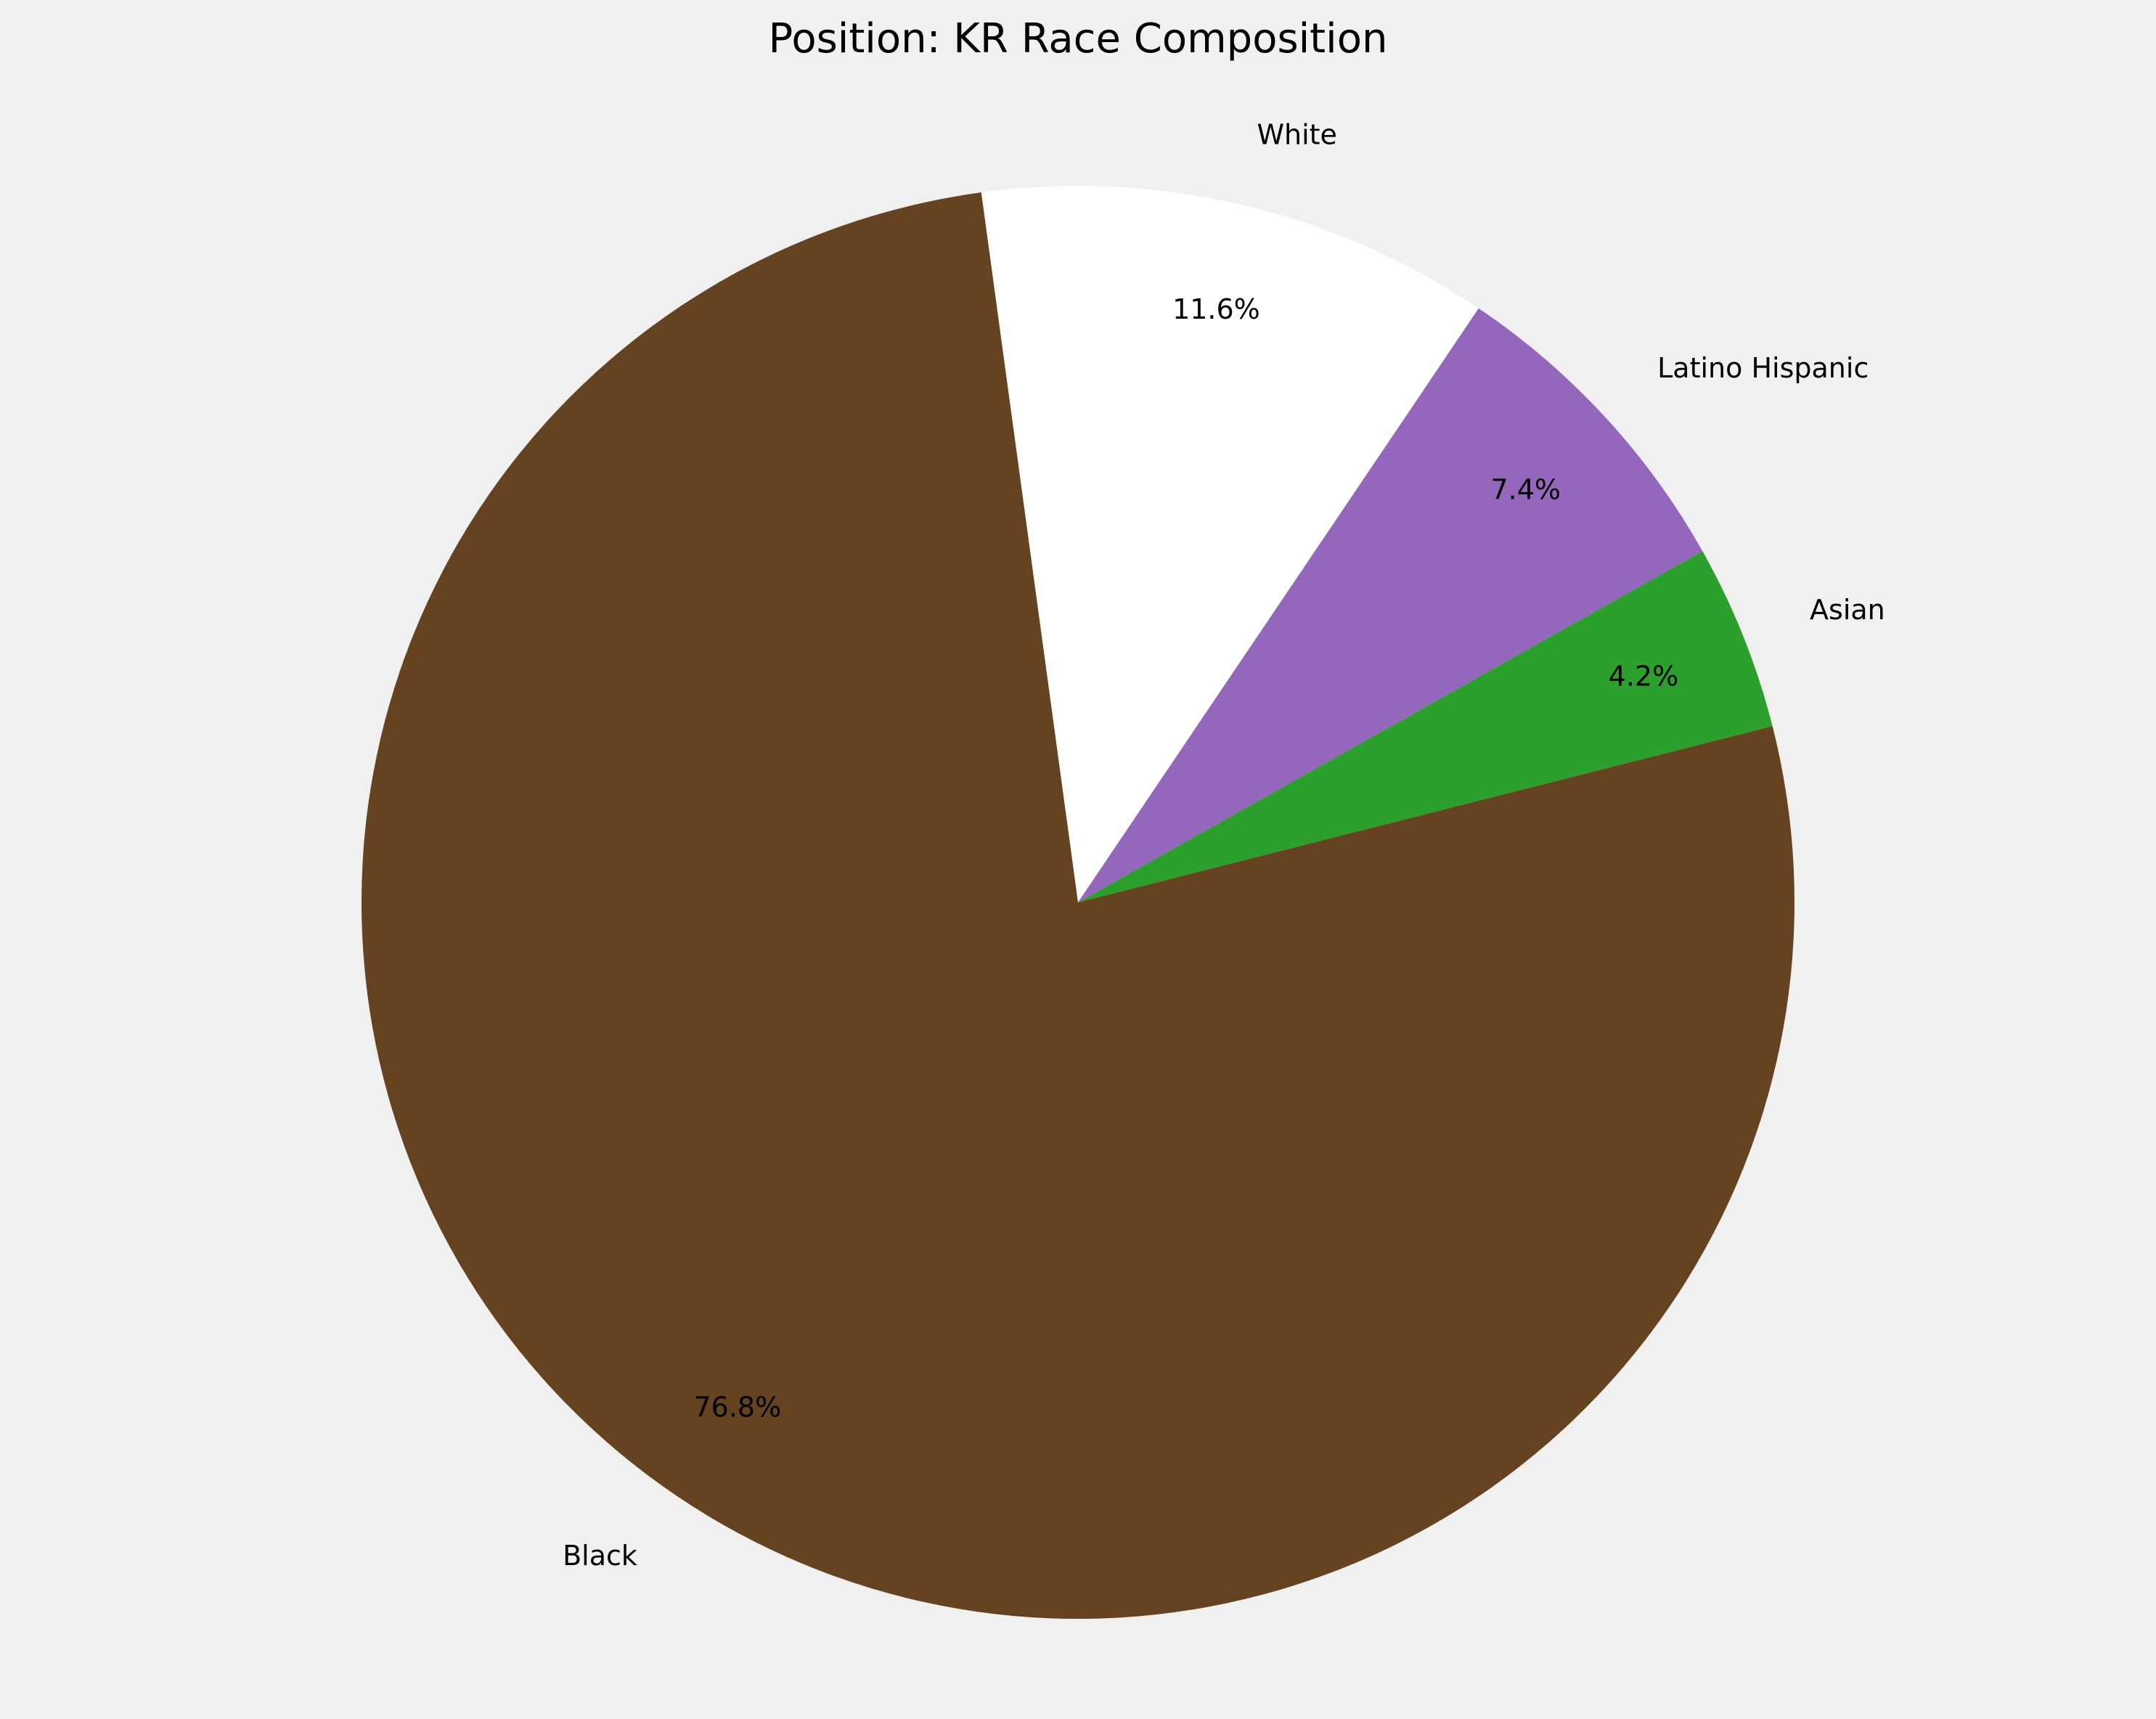 This screenshot has height=1719, width=2156. Describe the element at coordinates (1763, 368) in the screenshot. I see `slice-category-label: Latino Hispanic` at that location.